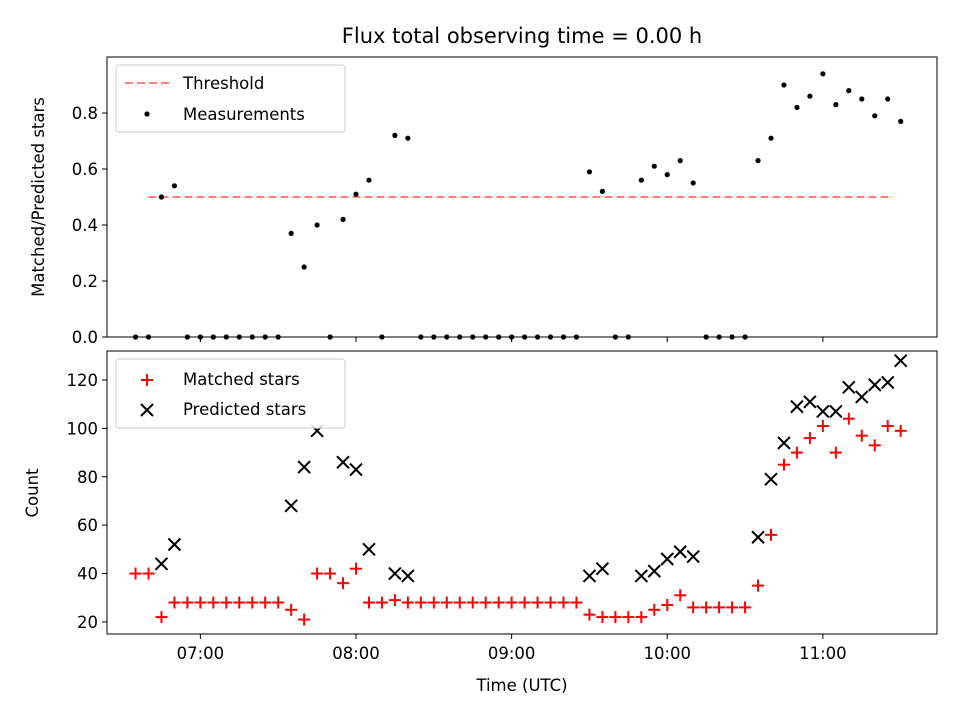 Image resolution: width=960 pixels, height=720 pixels. Describe the element at coordinates (147, 114) in the screenshot. I see `measurements-legend-swatch` at that location.